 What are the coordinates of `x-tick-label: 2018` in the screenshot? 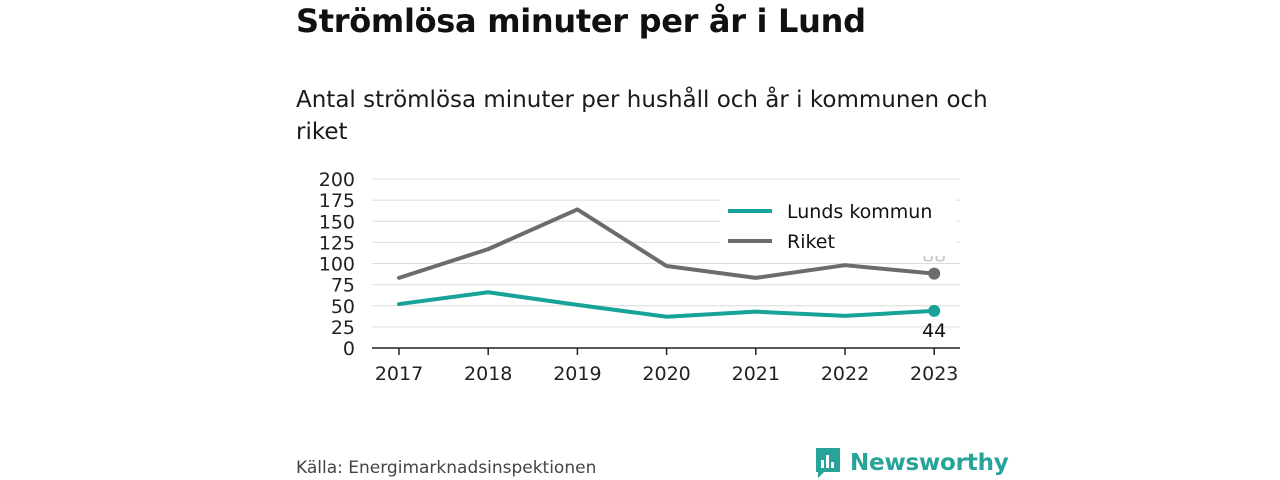 It's located at (488, 374).